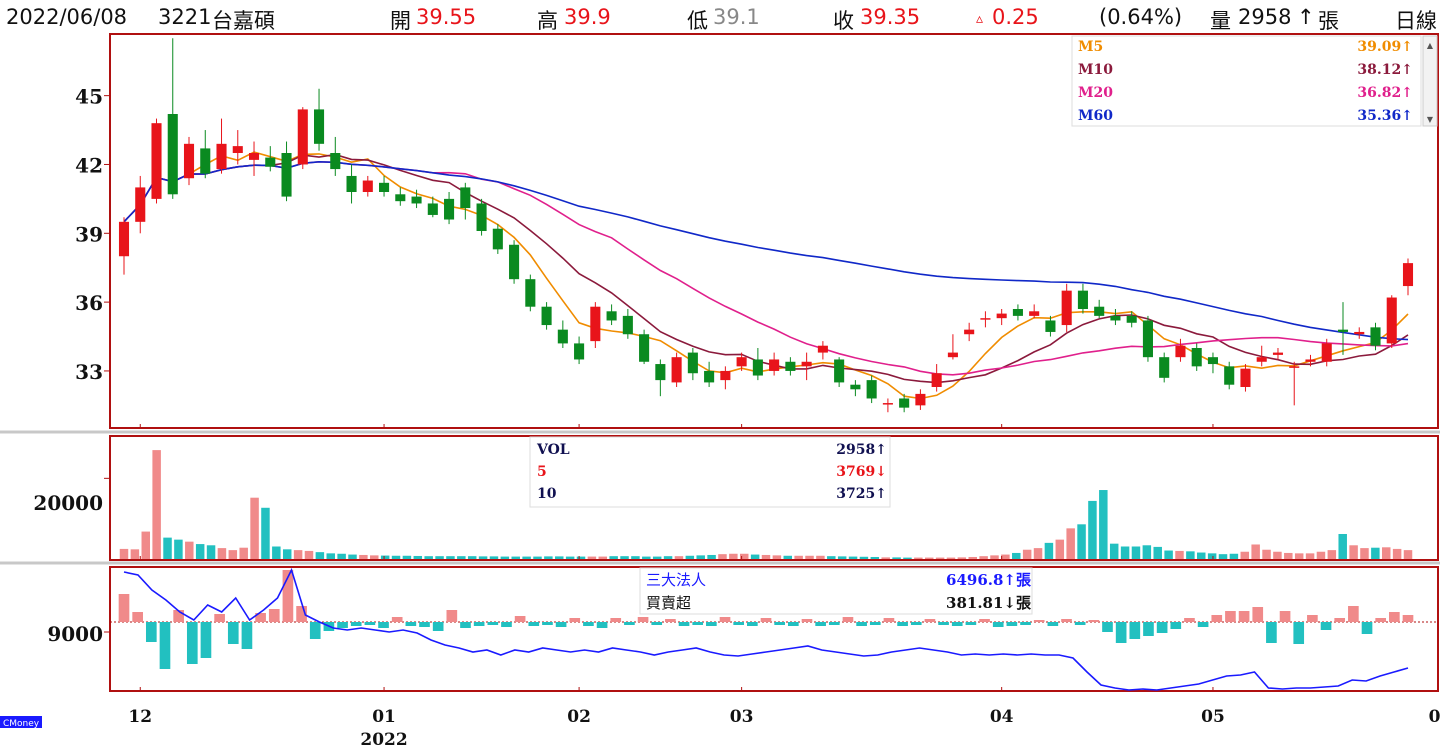 The height and width of the screenshot is (750, 1440). I want to click on watermark-box, so click(21, 722).